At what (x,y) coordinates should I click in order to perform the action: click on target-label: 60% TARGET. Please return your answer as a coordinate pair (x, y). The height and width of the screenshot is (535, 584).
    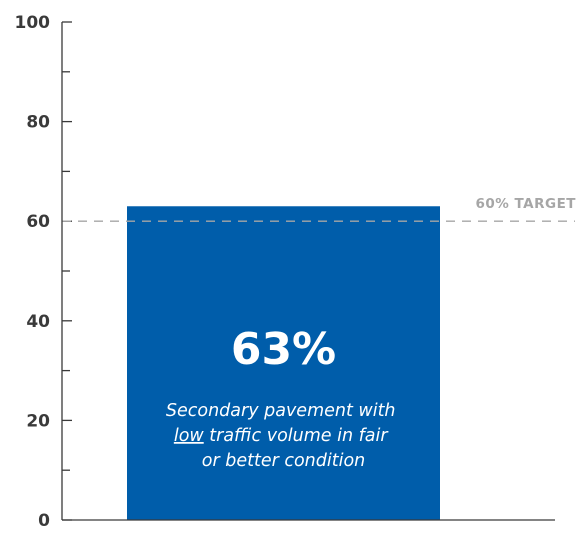
    Looking at the image, I should click on (525, 204).